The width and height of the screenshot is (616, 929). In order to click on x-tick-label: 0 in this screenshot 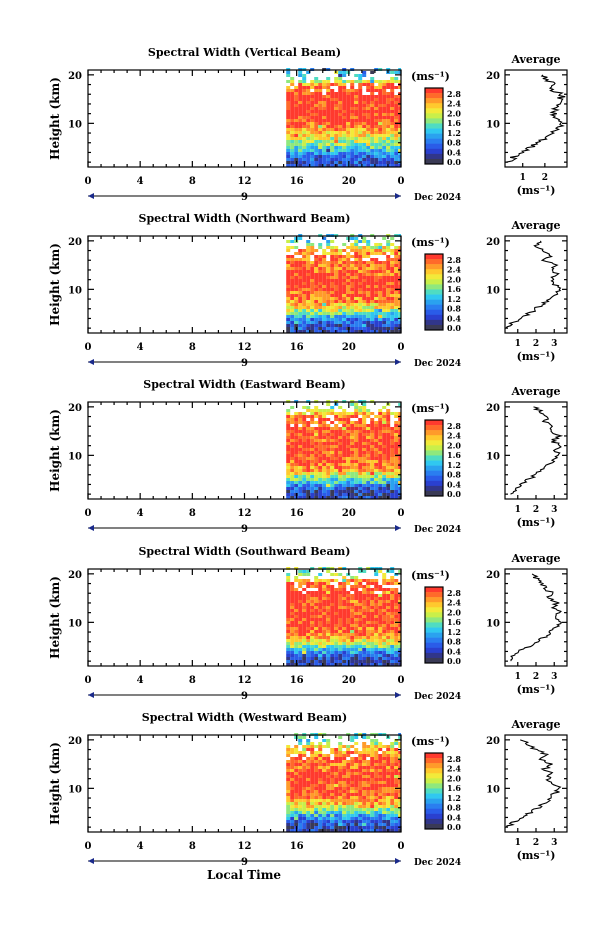, I will do `click(88, 347)`.